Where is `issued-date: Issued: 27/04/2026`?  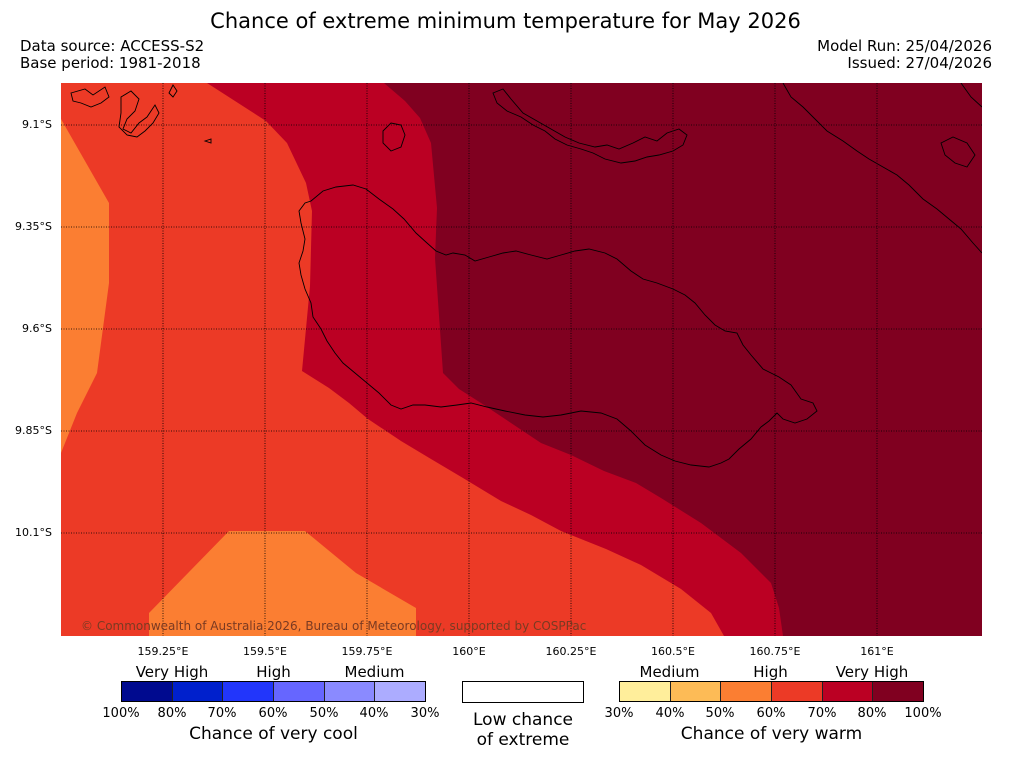 issued-date: Issued: 27/04/2026 is located at coordinates (919, 63).